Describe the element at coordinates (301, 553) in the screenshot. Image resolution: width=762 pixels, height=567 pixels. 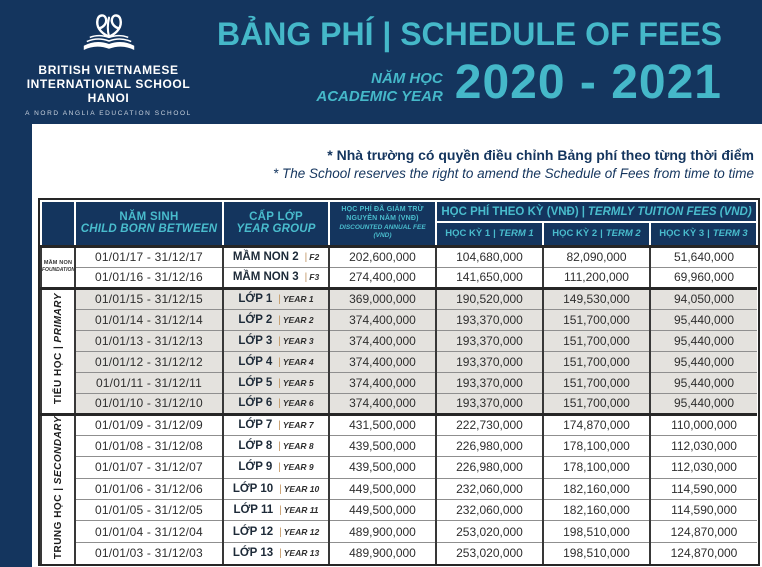
I see `year-group-sub-label: YEAR 13` at that location.